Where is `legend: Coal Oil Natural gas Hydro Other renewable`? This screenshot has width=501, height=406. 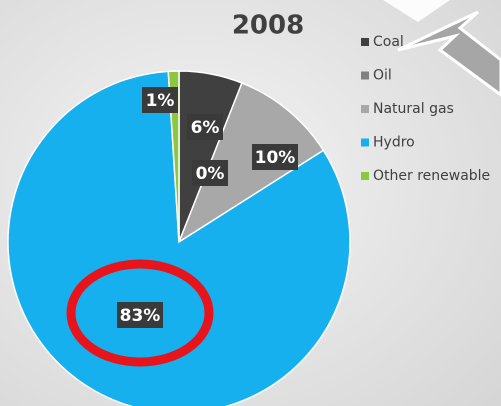 legend: Coal Oil Natural gas Hydro Other renewable is located at coordinates (425, 109).